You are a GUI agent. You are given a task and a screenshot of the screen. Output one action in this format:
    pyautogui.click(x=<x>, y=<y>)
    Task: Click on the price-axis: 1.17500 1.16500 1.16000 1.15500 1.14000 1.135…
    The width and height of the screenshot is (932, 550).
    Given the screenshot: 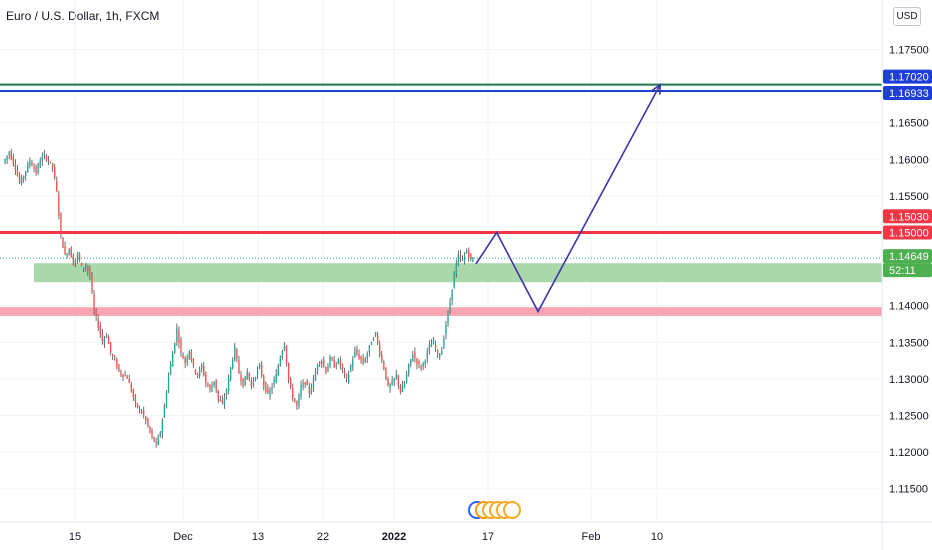 What is the action you would take?
    pyautogui.click(x=905, y=275)
    